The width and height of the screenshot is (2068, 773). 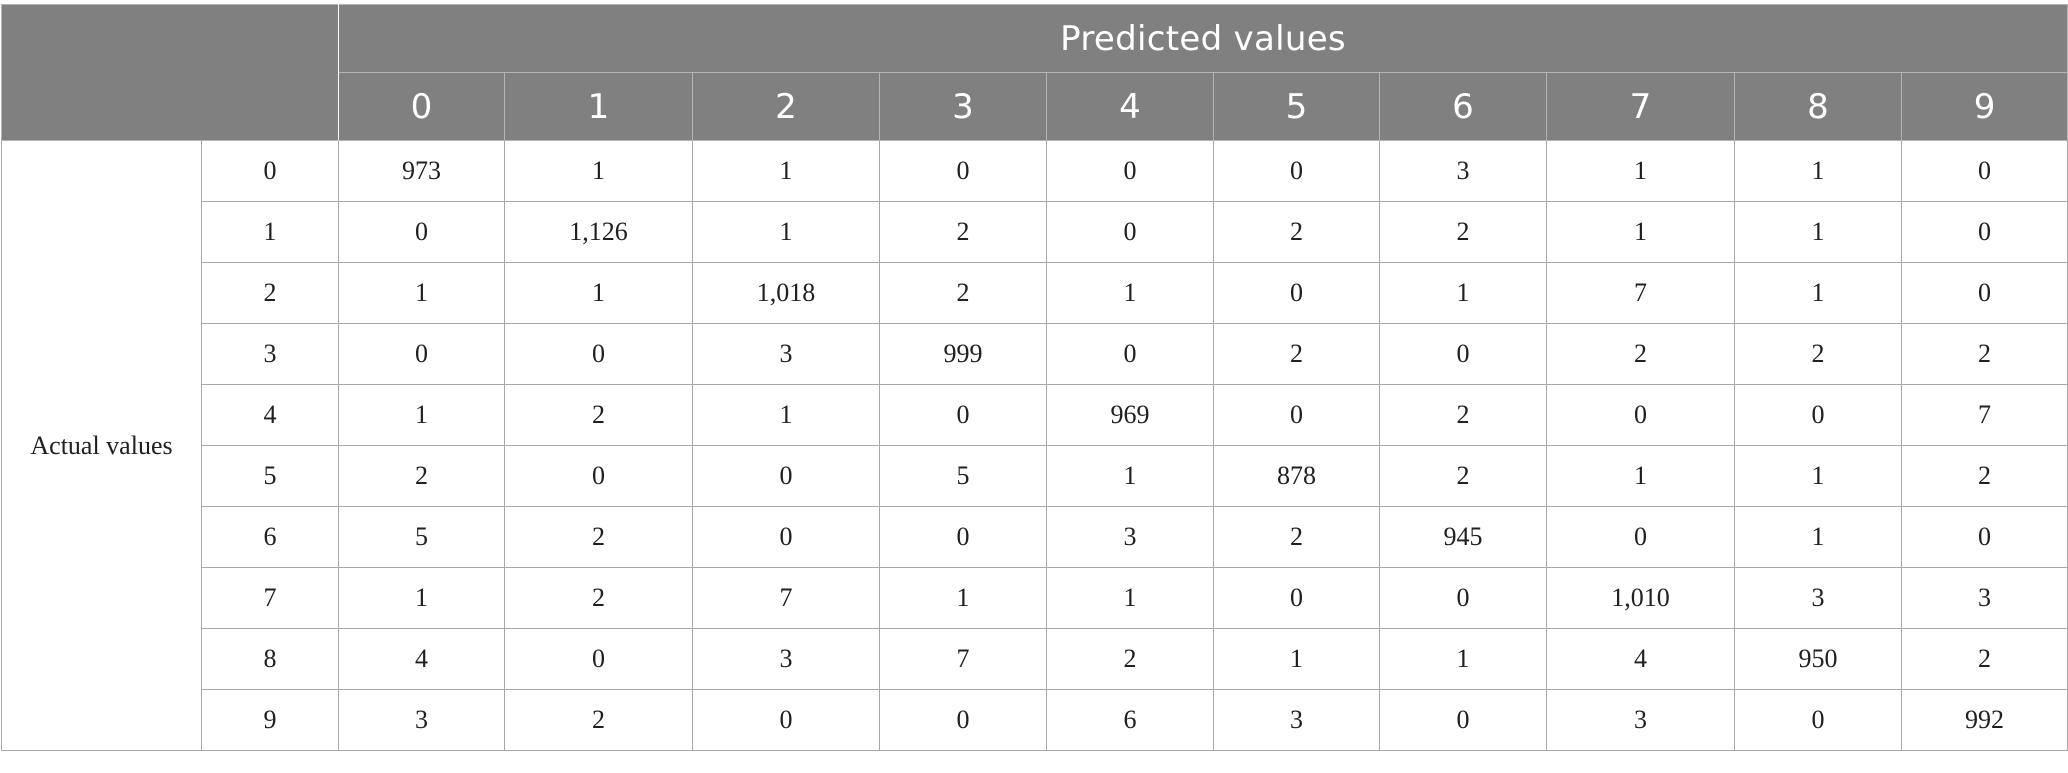 What do you see at coordinates (421, 106) in the screenshot?
I see `column-header: 0` at bounding box center [421, 106].